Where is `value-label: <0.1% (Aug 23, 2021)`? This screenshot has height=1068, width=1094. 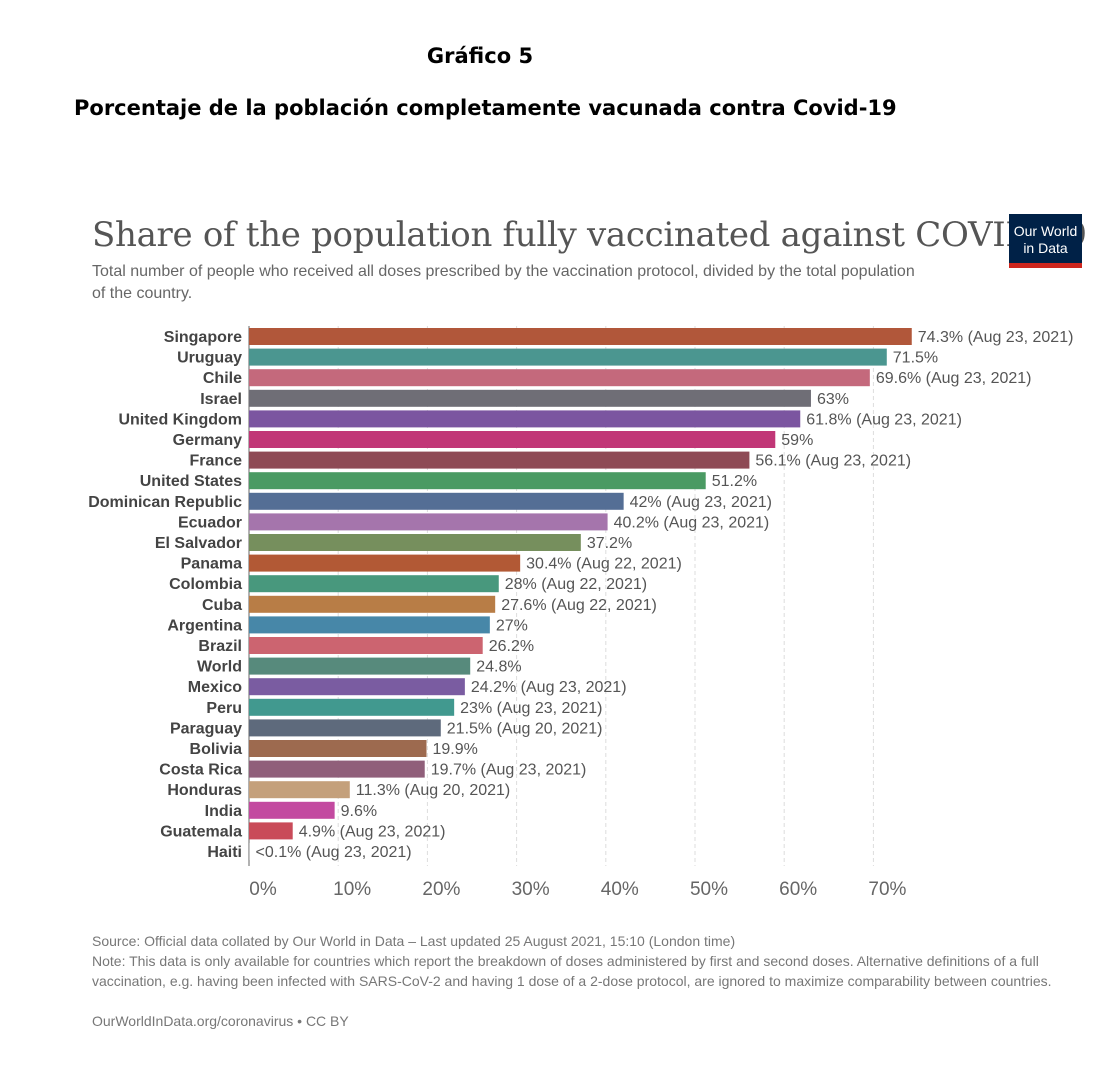
value-label: <0.1% (Aug 23, 2021) is located at coordinates (334, 852).